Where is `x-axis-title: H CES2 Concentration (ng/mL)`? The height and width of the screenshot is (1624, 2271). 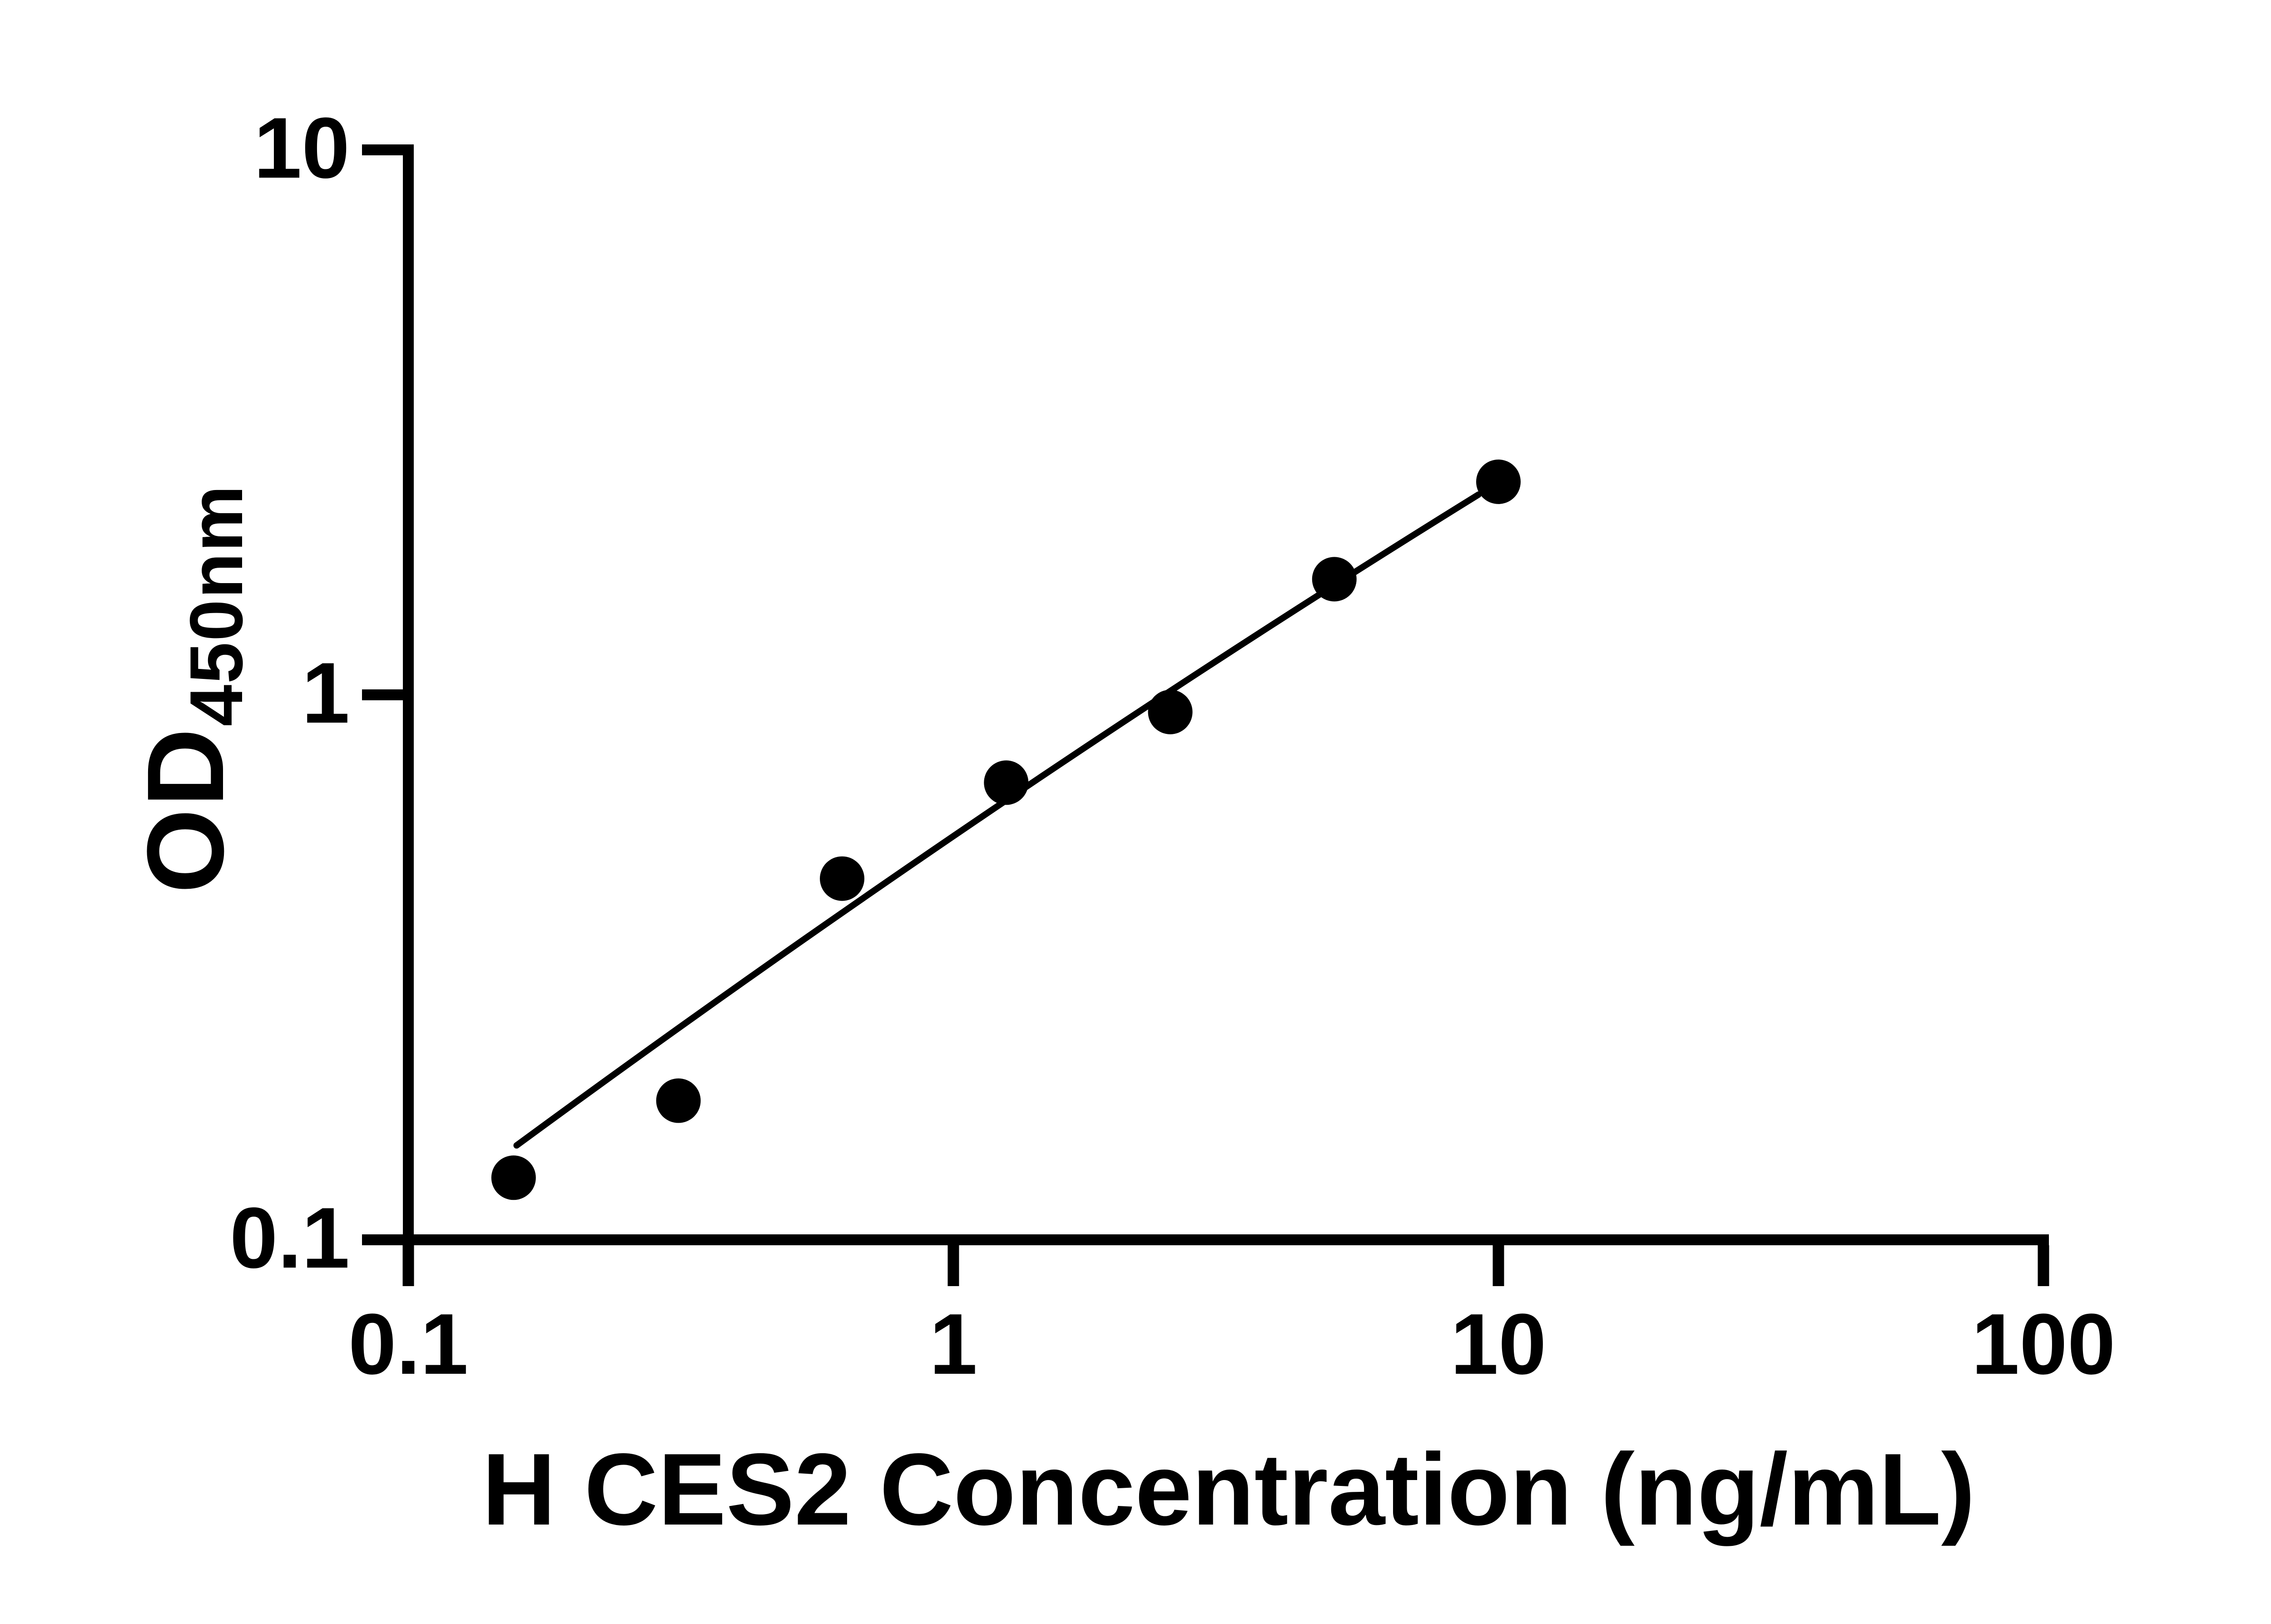
x-axis-title: H CES2 Concentration (ng/mL) is located at coordinates (1228, 1489).